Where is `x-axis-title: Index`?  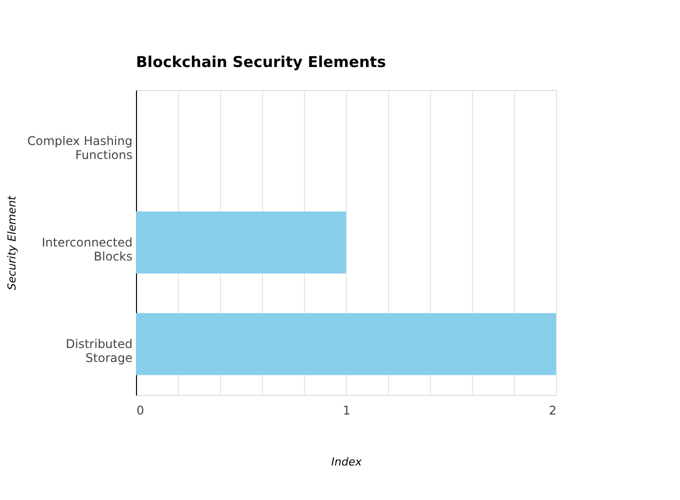 x-axis-title: Index is located at coordinates (346, 462).